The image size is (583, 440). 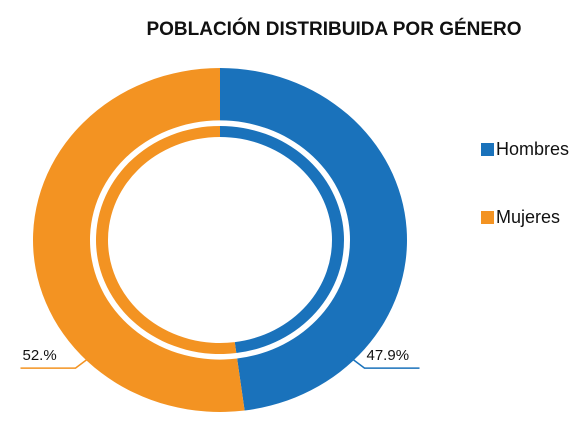 I want to click on chart-title: POBLACIÓN DISTRIBUIDA POR GÉNERO, so click(x=333, y=29).